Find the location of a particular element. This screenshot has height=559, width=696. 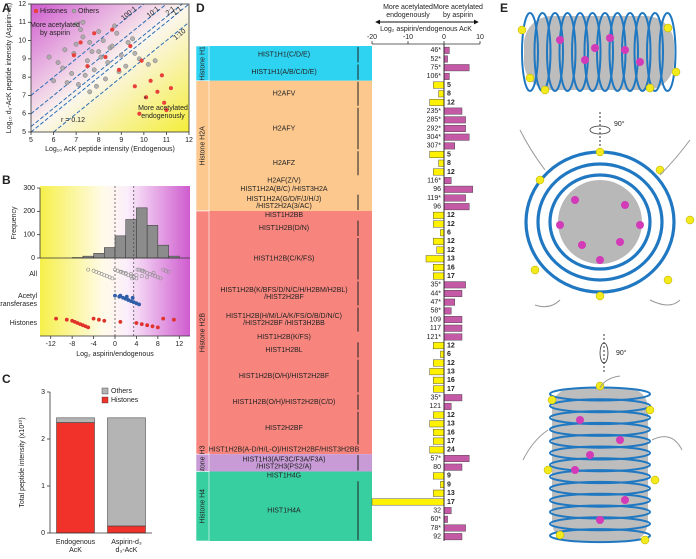

text-line: /HIST2H2BF is located at coordinates (284, 297).